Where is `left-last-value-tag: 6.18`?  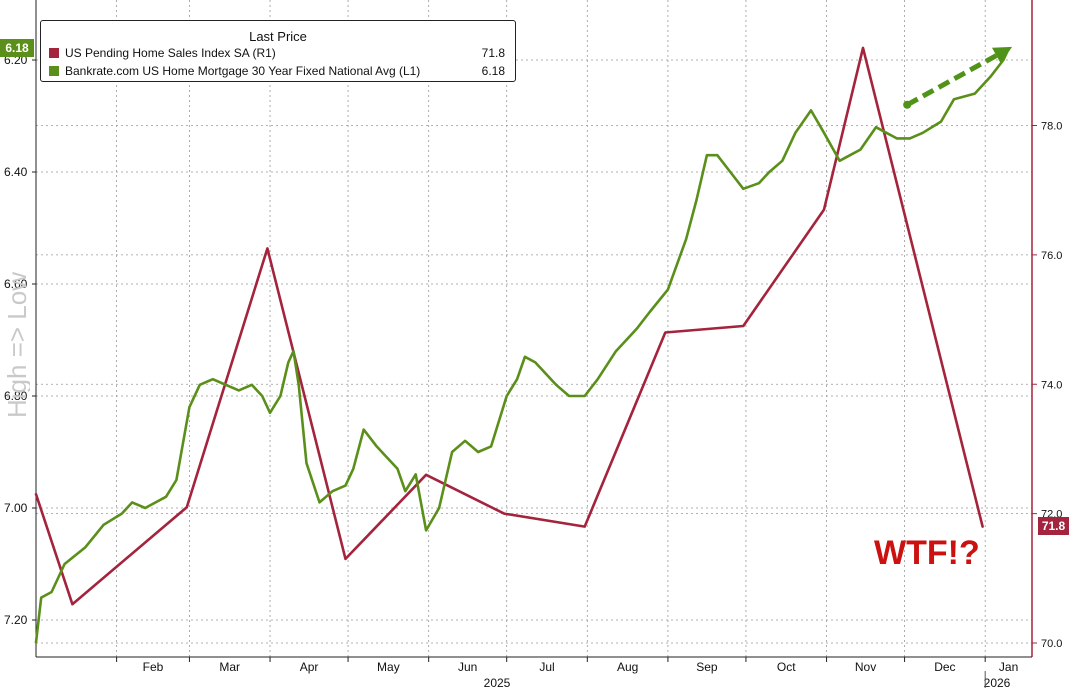
left-last-value-tag: 6.18 is located at coordinates (17, 48).